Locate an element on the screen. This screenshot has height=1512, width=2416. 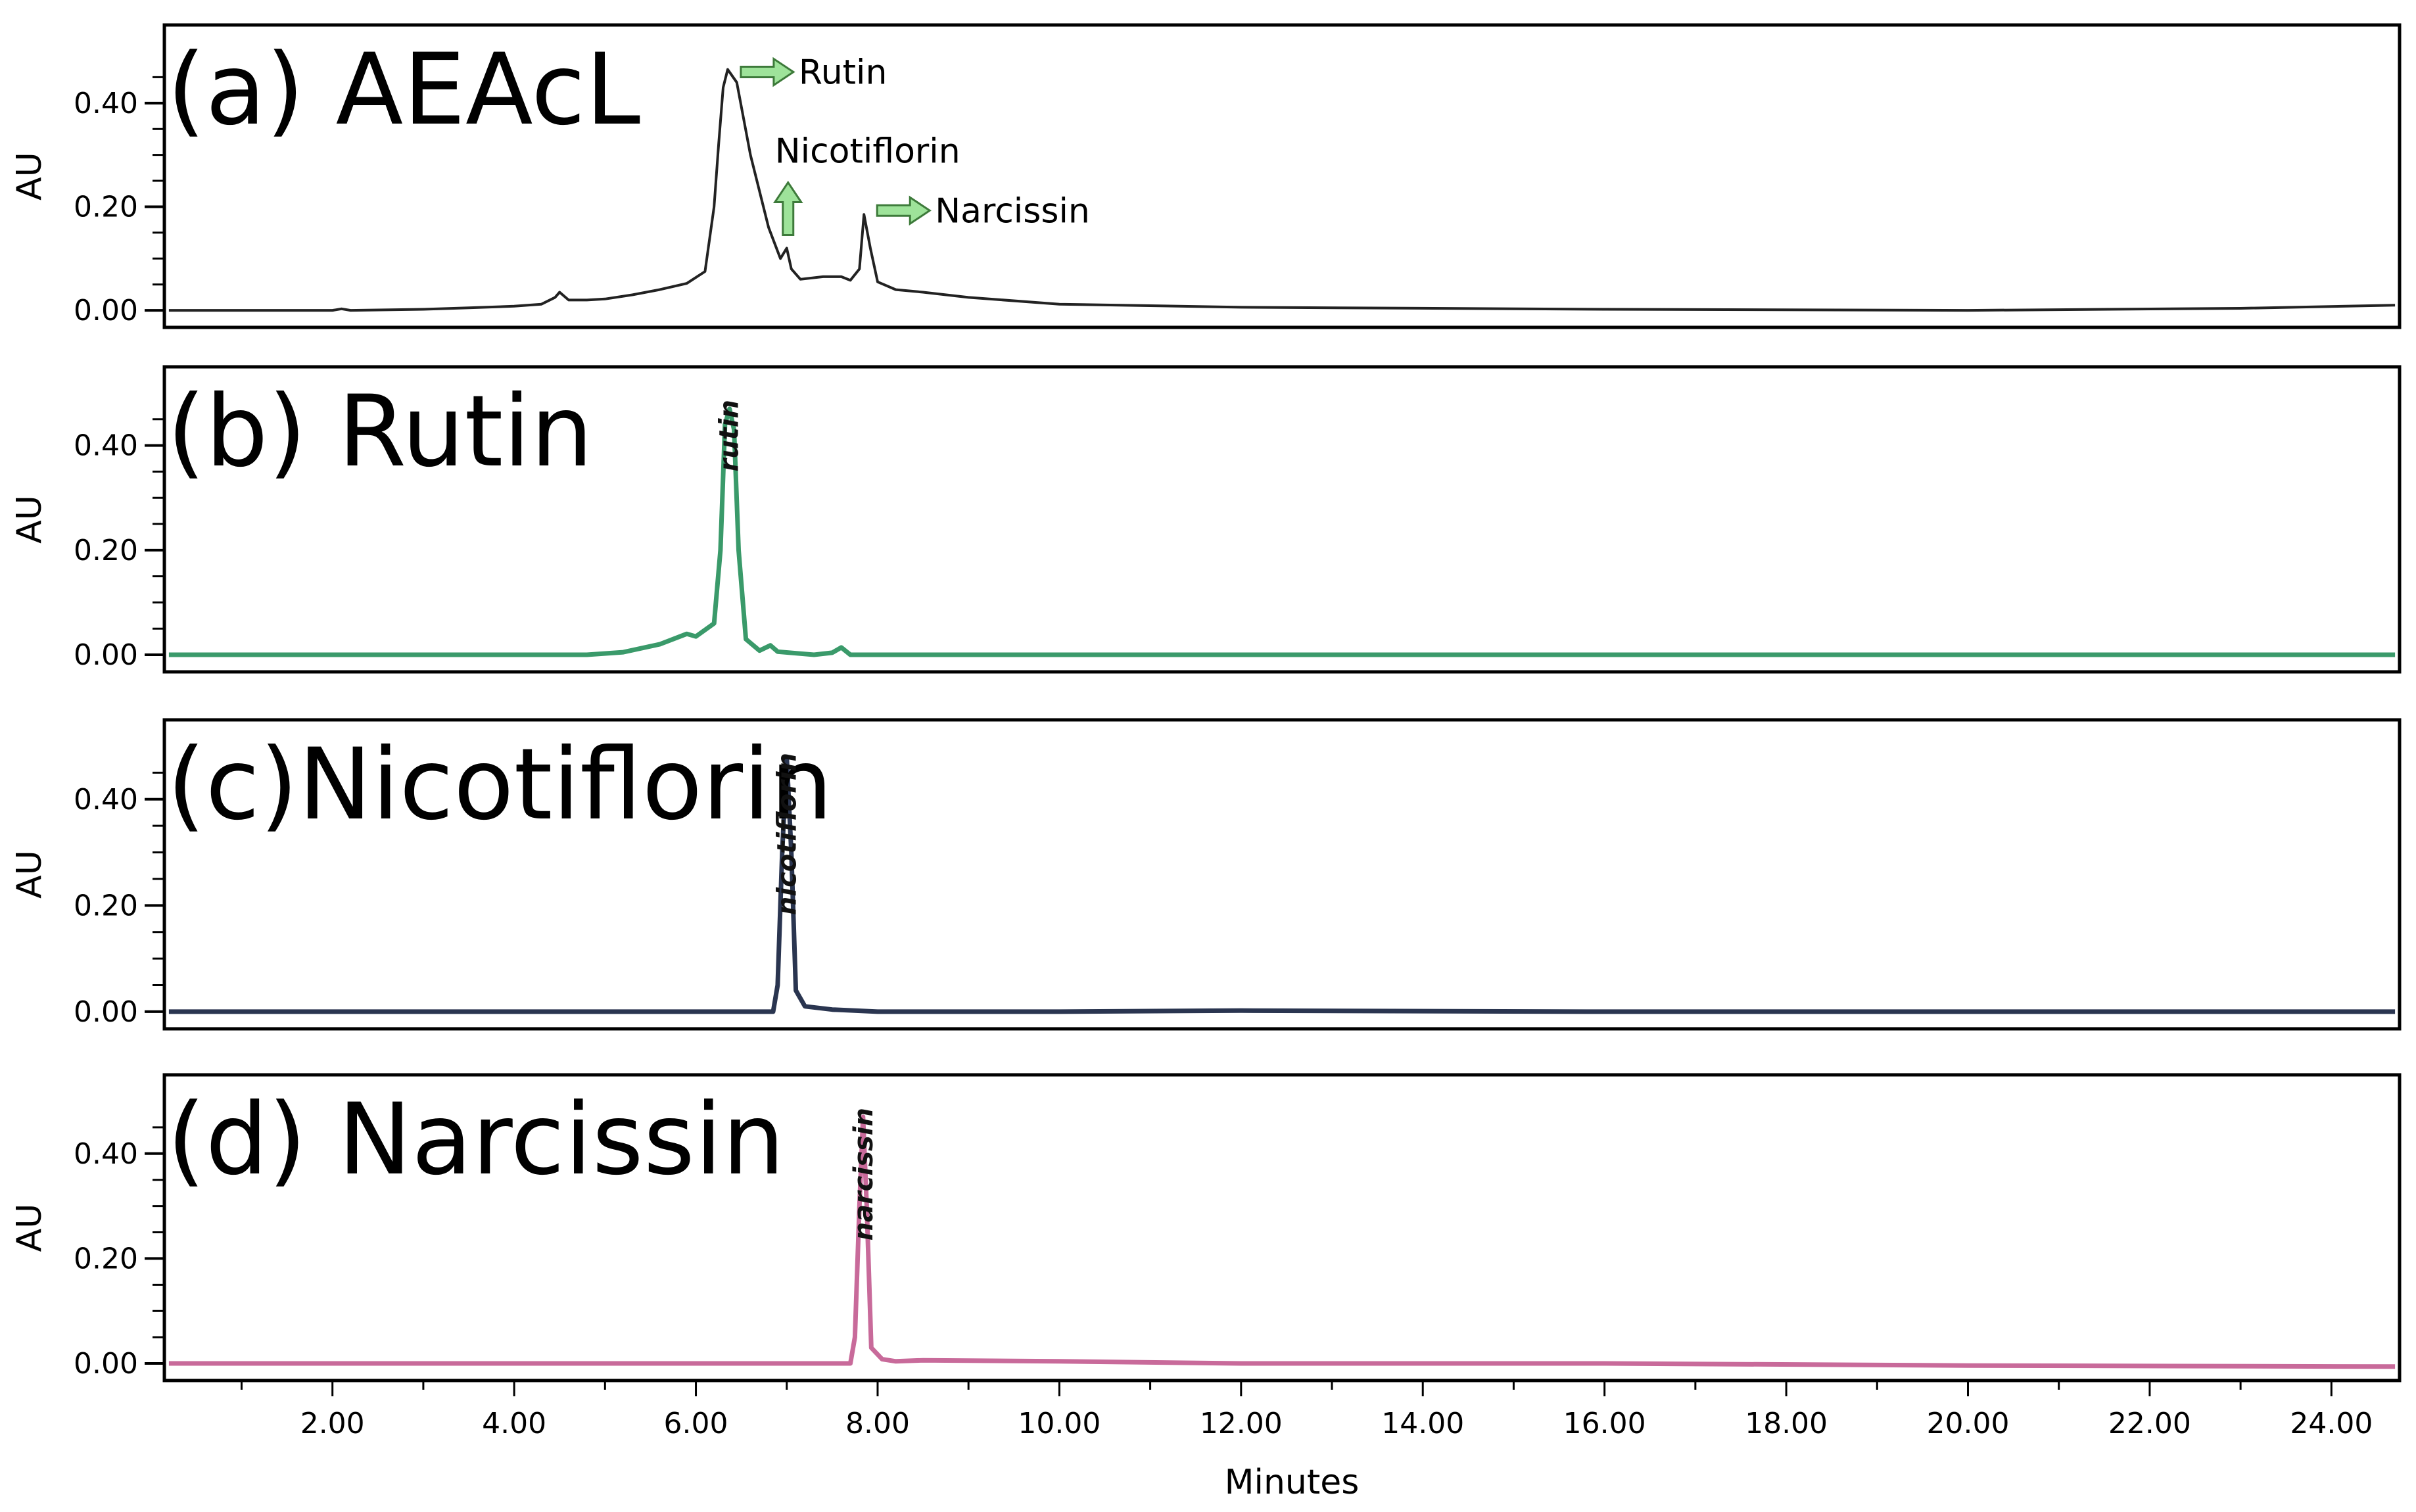
peak-label: rutin is located at coordinates (729, 436).